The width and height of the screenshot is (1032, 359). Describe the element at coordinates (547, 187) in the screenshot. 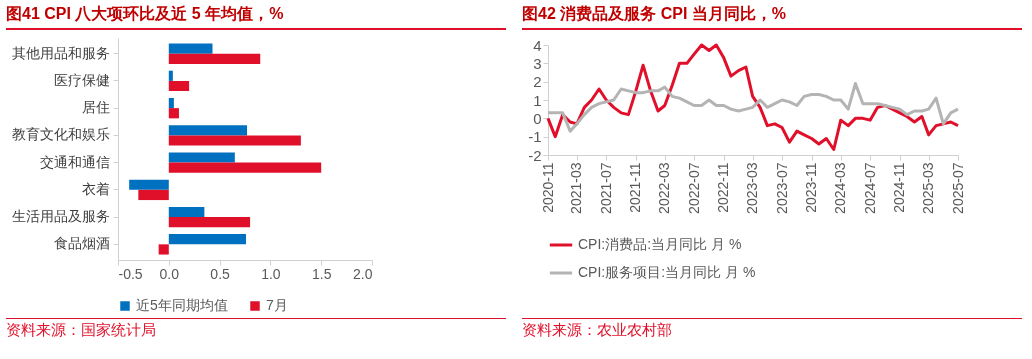

I see `x-tick-label: 2020-11` at that location.